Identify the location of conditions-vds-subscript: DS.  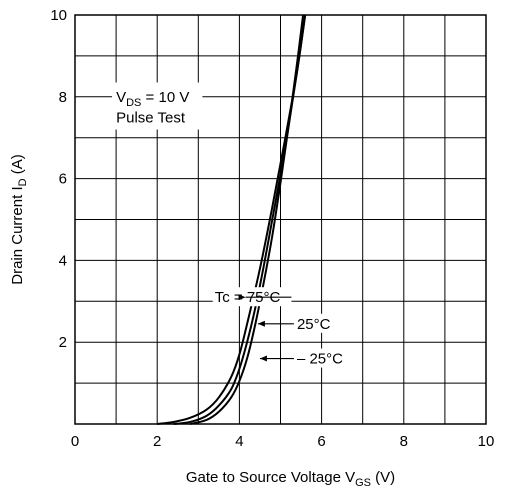
(133, 103).